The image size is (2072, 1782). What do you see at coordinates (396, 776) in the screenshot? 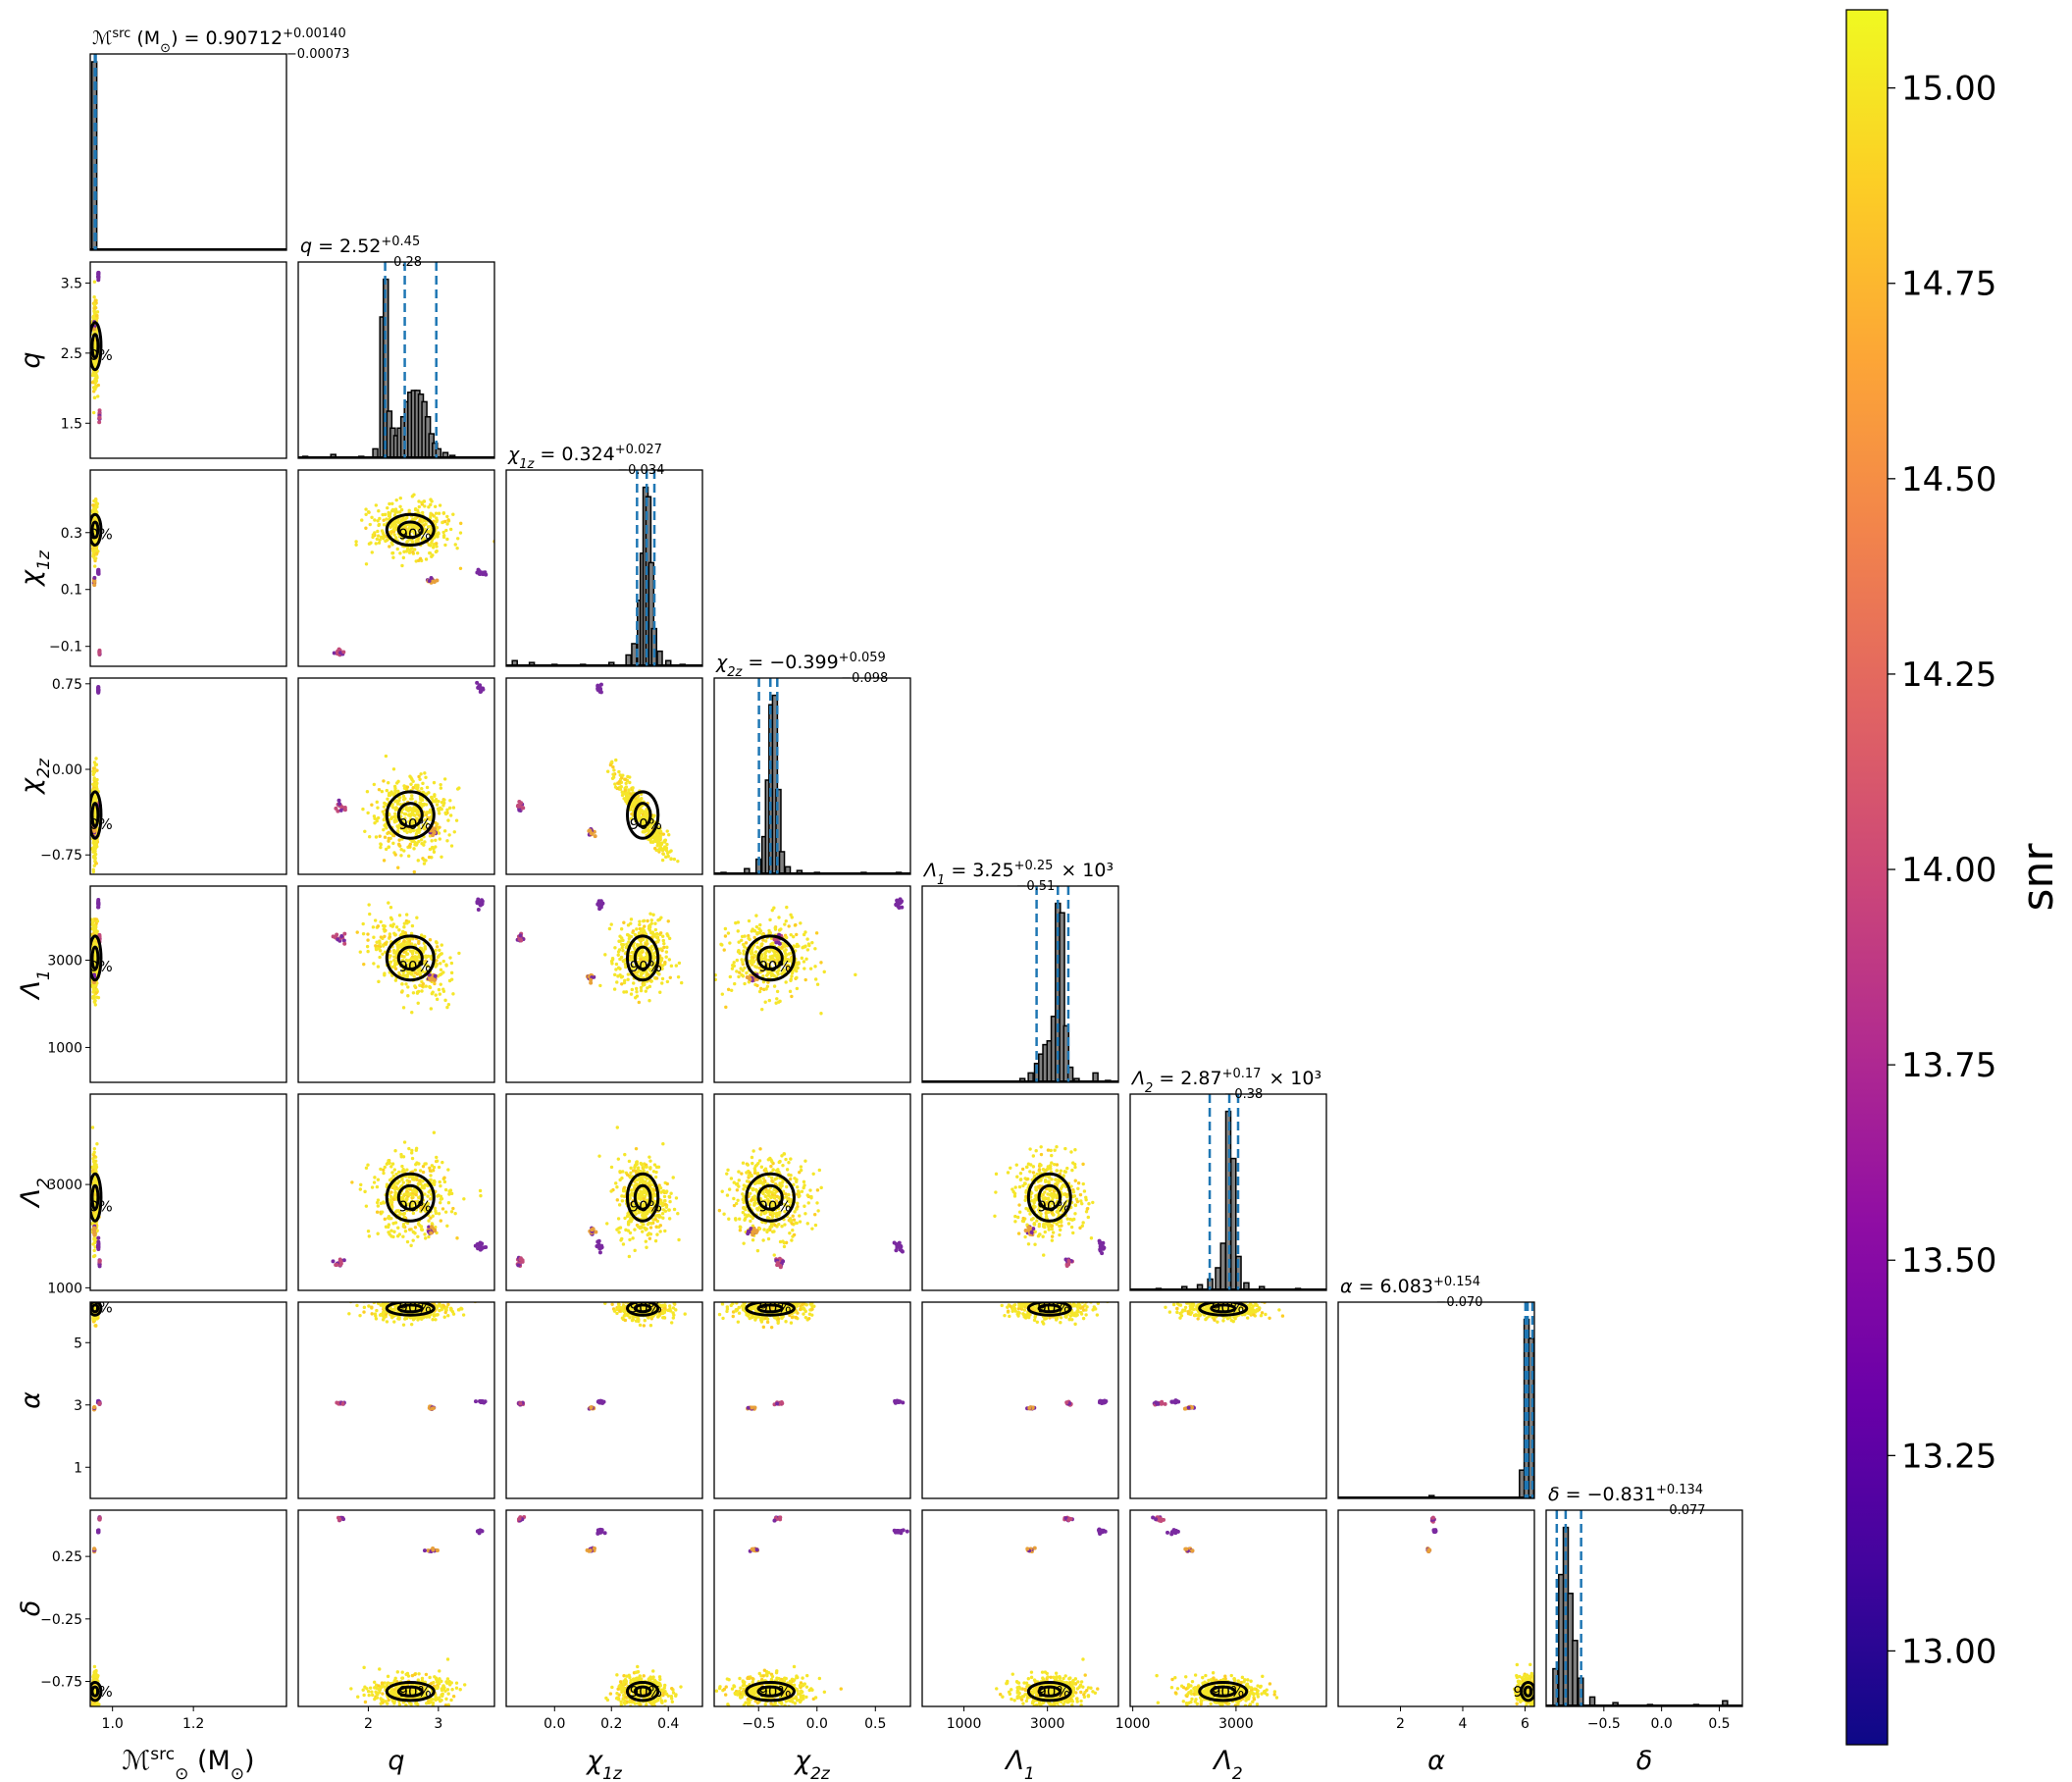
I see `scatter-panel-q-chi2z: 90%` at bounding box center [396, 776].